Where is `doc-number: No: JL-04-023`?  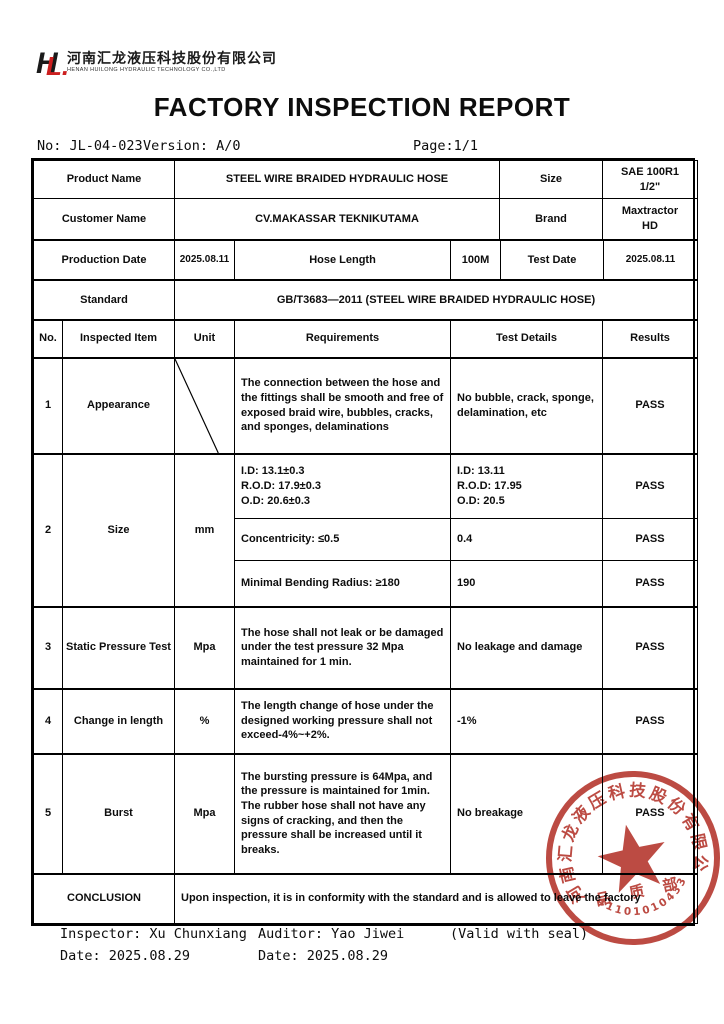
doc-number: No: JL-04-023 is located at coordinates (90, 146).